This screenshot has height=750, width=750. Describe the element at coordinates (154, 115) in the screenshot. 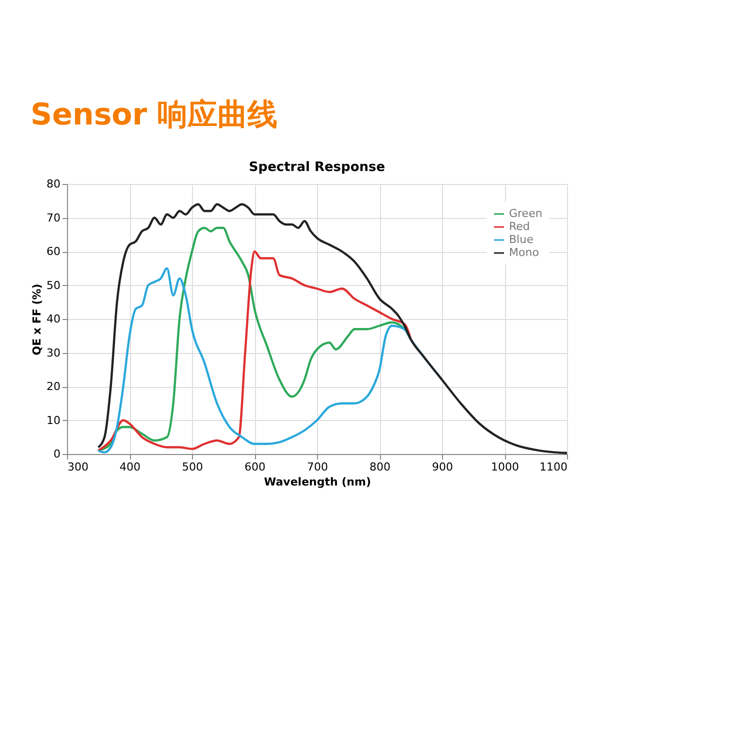

I see `chart-title: Sensor 响应曲线` at that location.